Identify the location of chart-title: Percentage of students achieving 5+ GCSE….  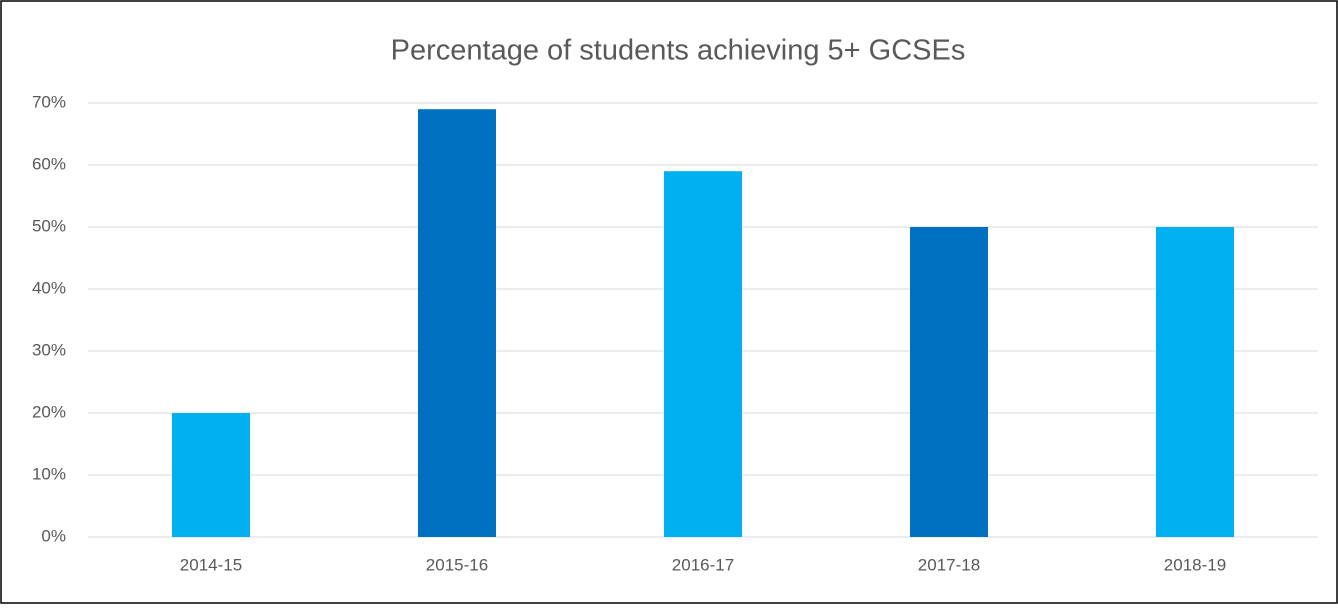
(678, 51).